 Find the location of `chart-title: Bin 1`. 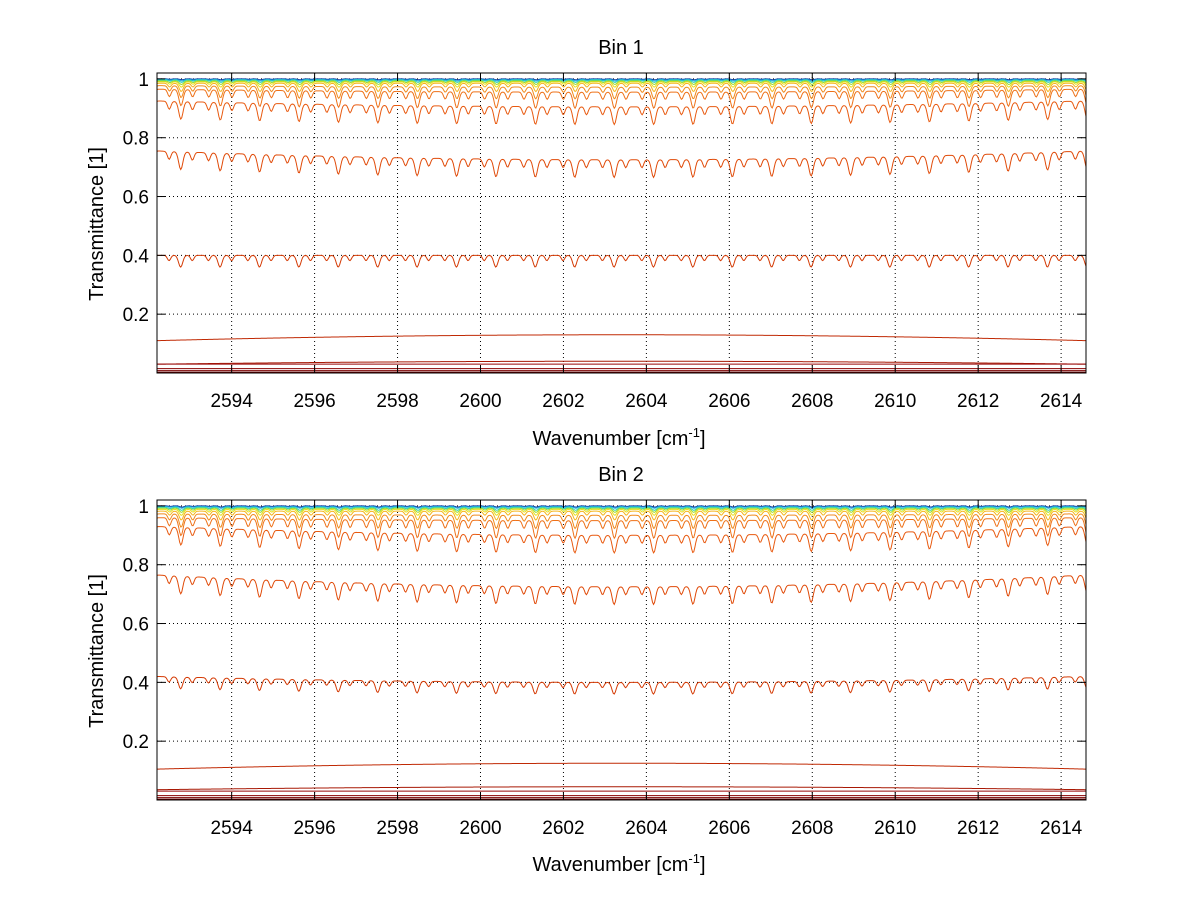

chart-title: Bin 1 is located at coordinates (621, 48).